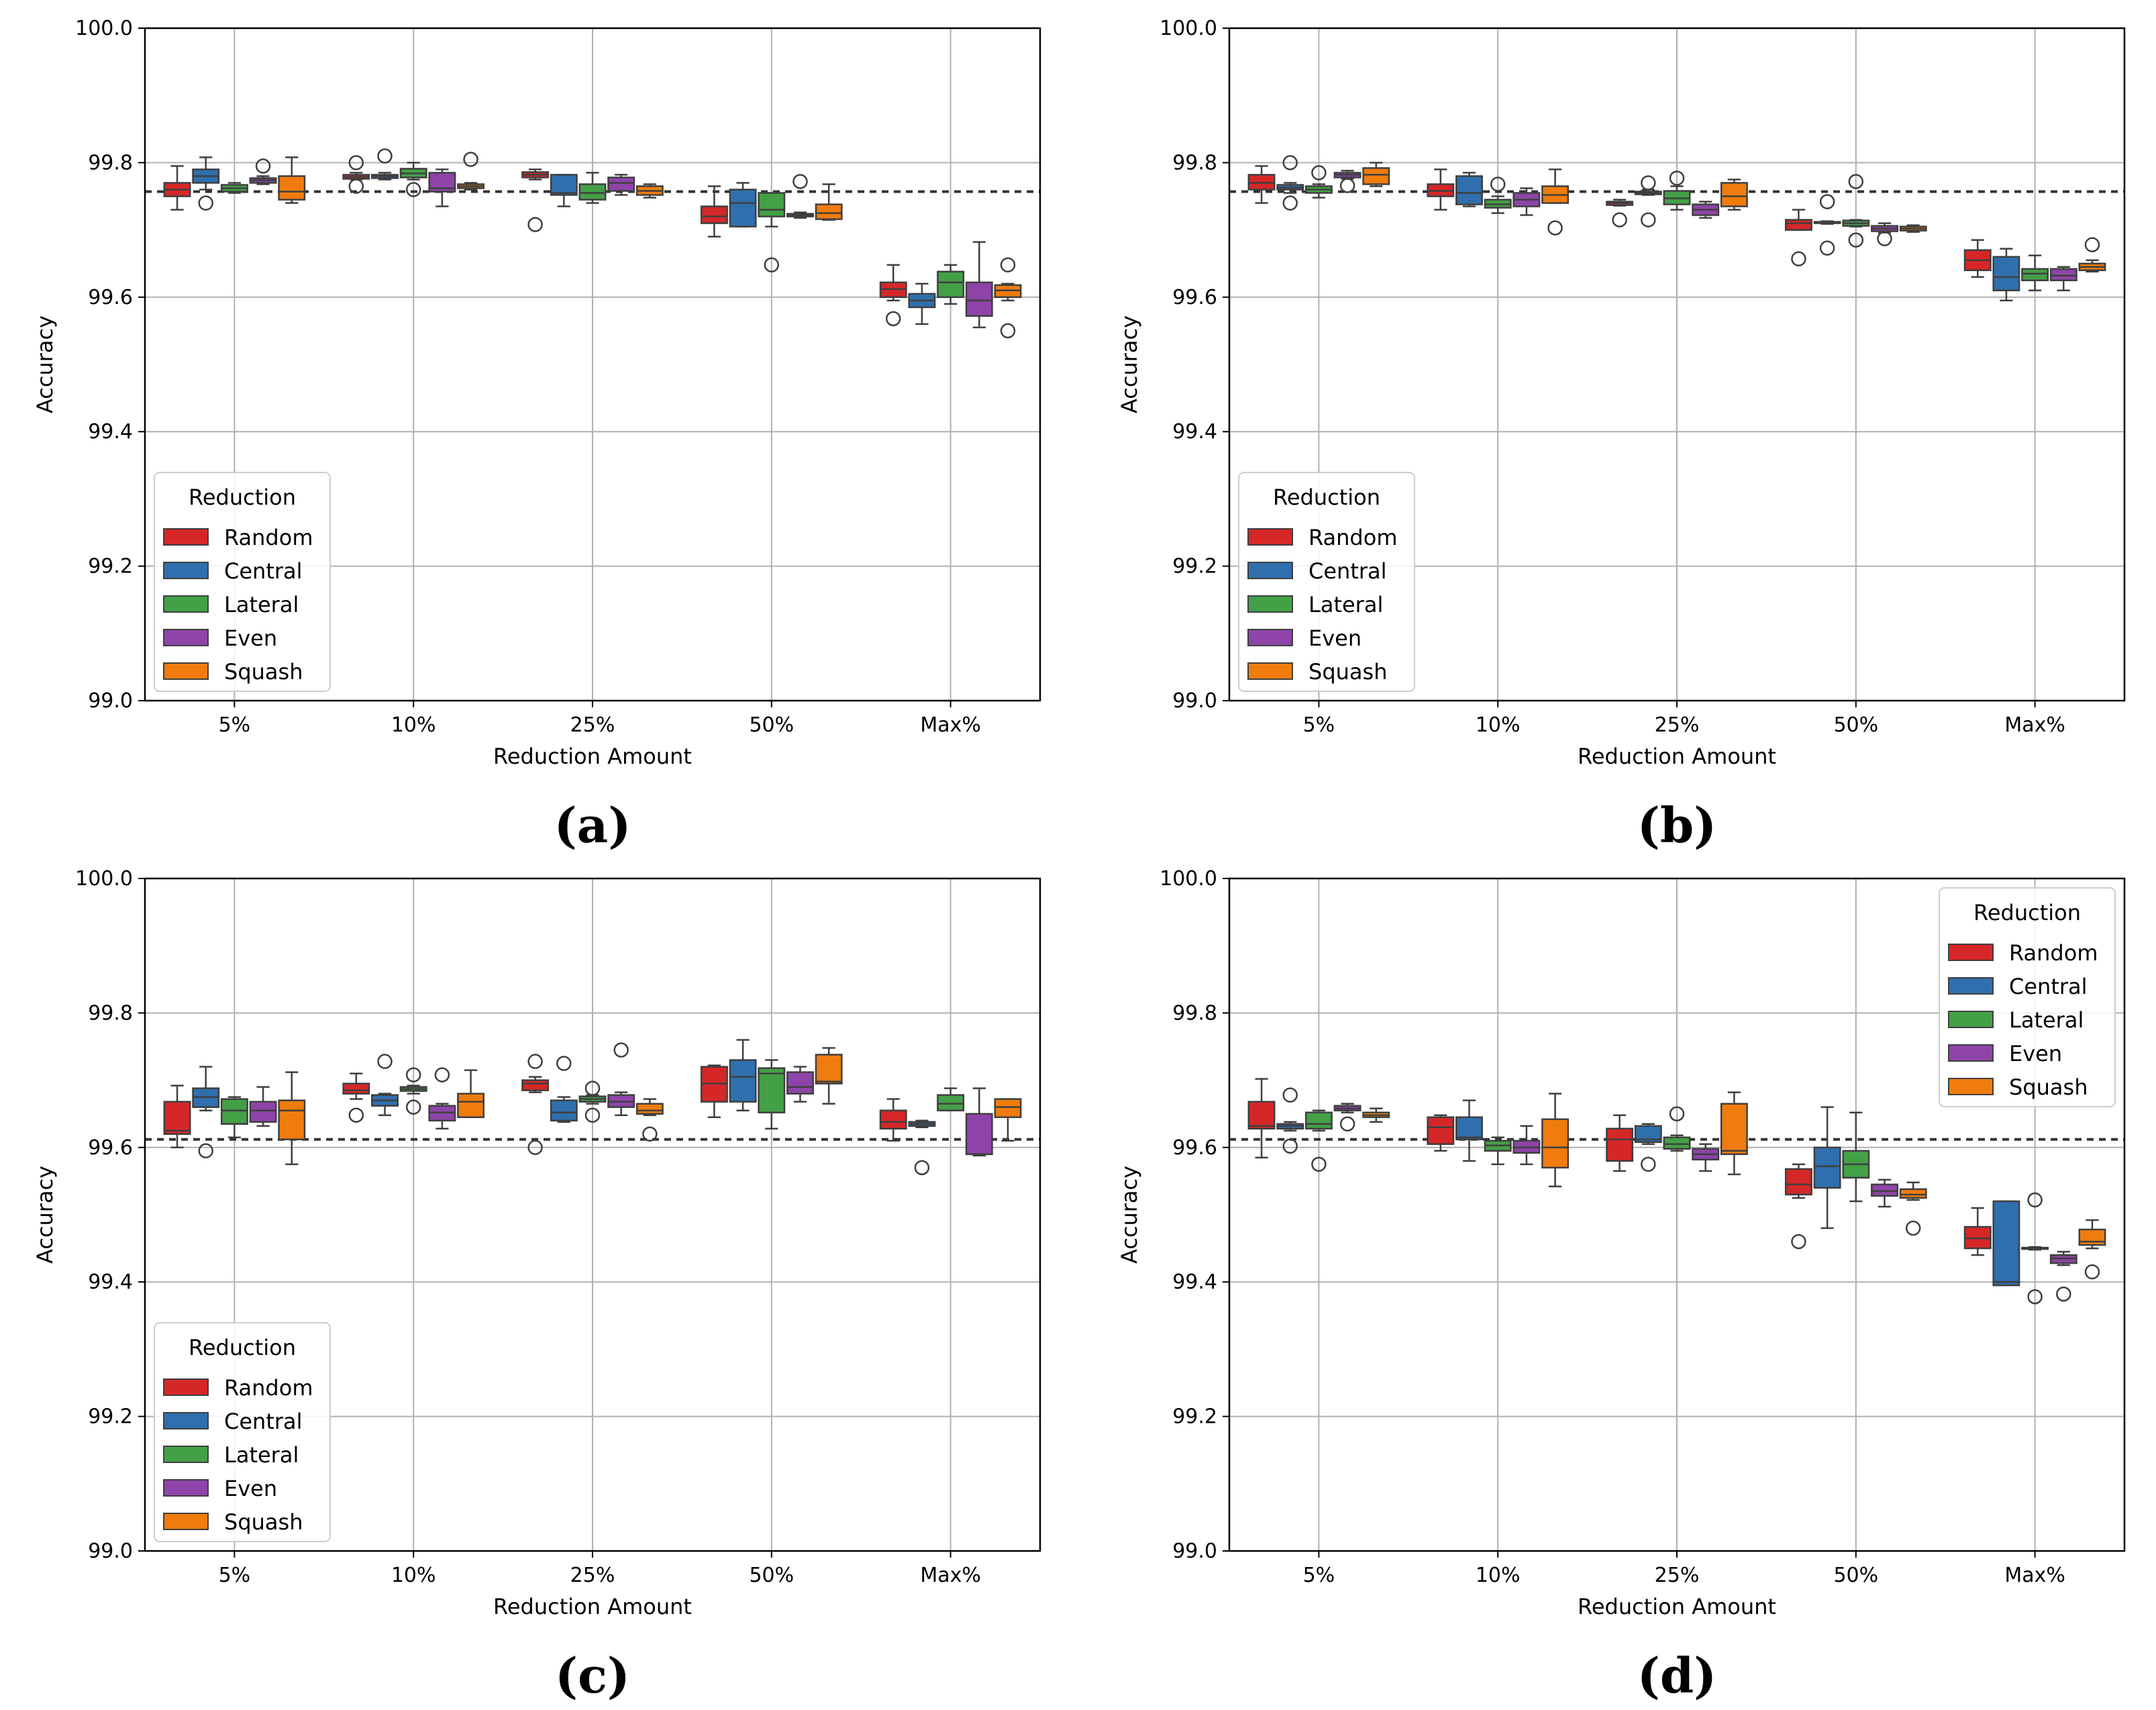 The width and height of the screenshot is (2156, 1710). I want to click on box-random-b, so click(1441, 189).